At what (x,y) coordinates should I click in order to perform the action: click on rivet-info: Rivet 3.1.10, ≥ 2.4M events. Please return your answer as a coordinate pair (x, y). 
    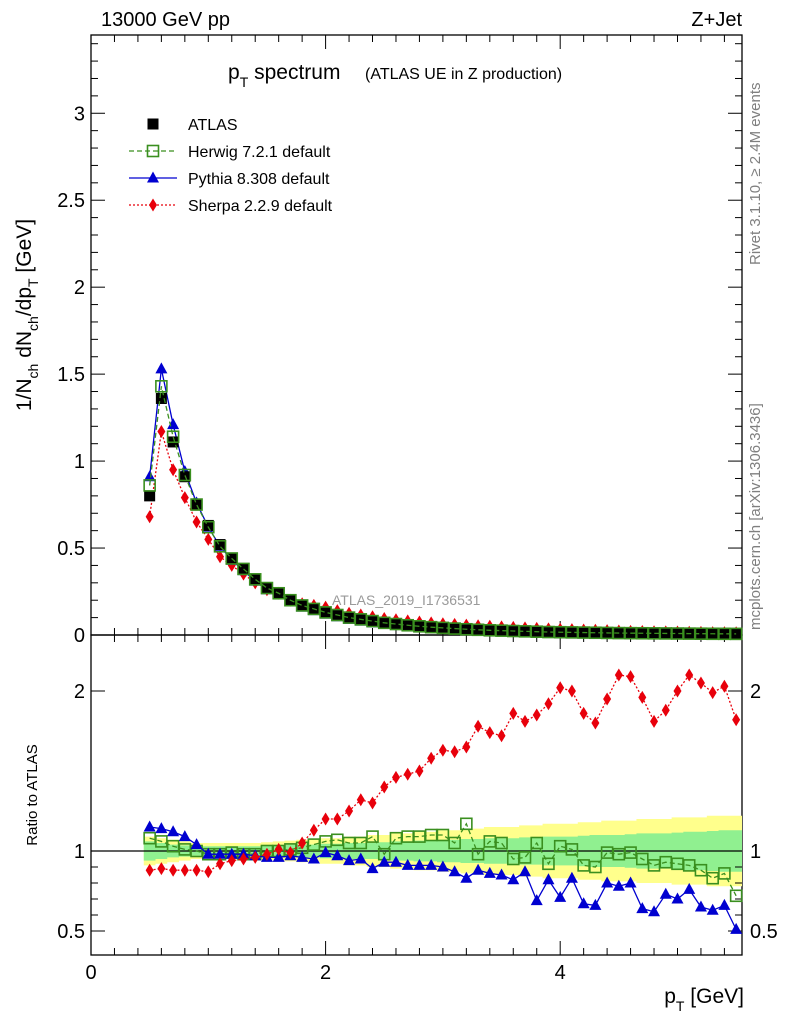
    Looking at the image, I should click on (755, 174).